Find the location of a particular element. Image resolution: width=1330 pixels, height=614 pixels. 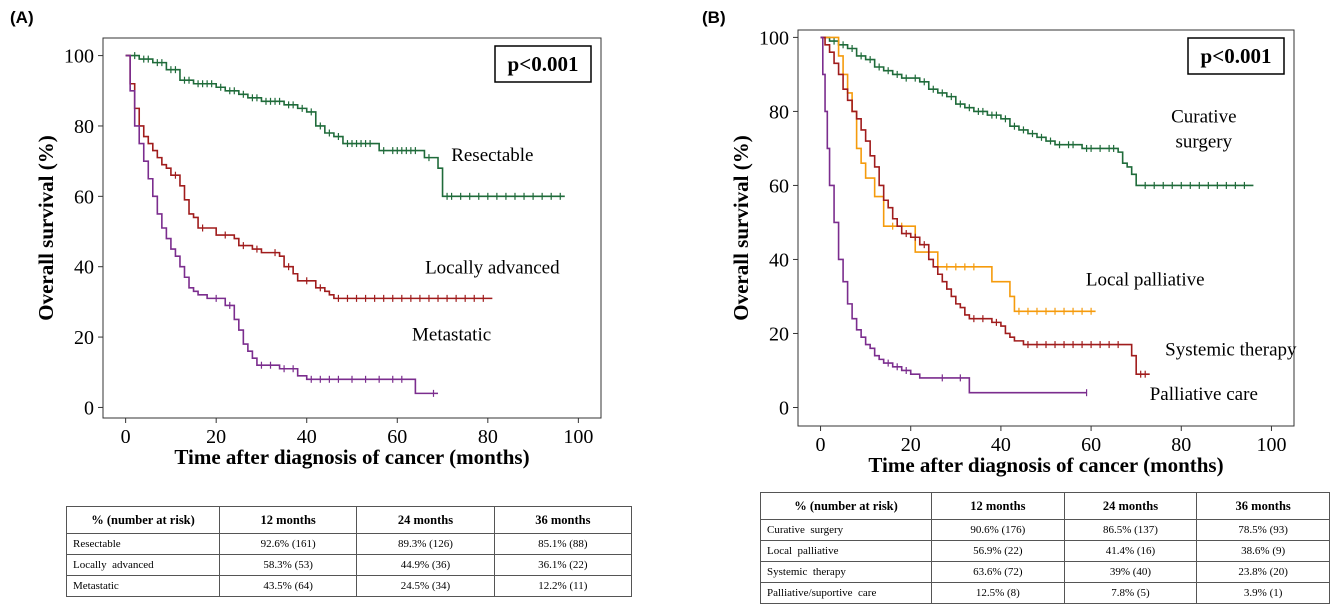

table-cell: 23.8% (20) is located at coordinates (1263, 572).